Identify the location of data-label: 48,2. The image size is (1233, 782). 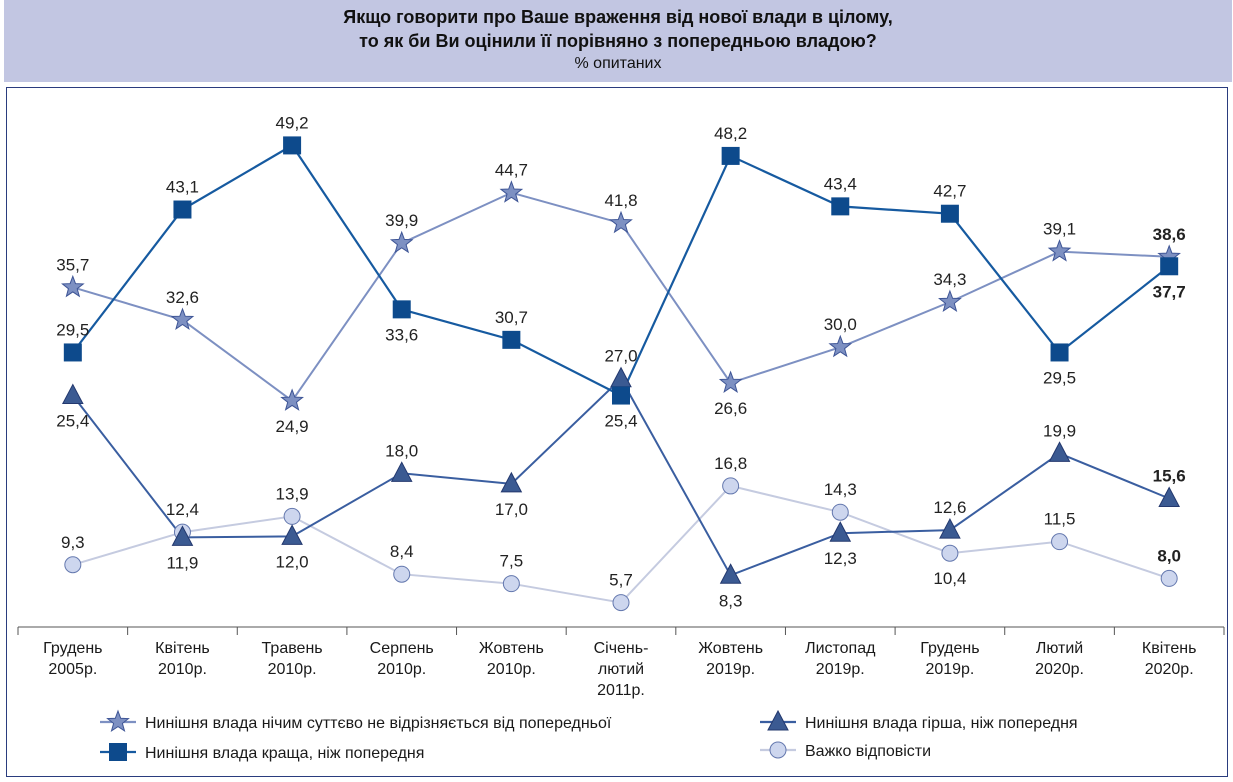
(730, 133).